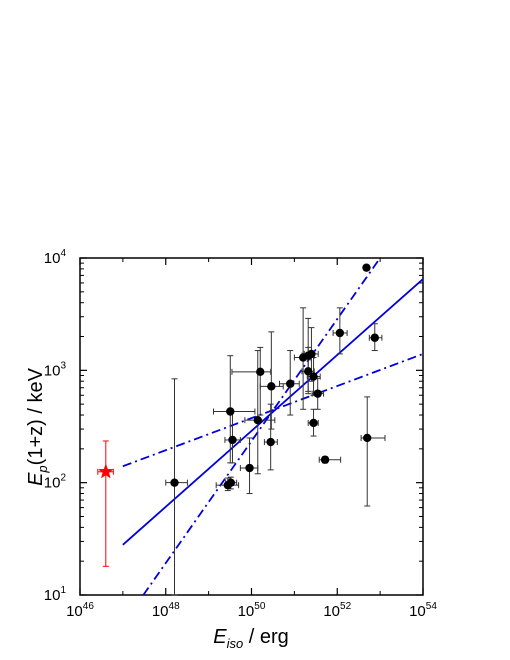 Image resolution: width=510 pixels, height=660 pixels. What do you see at coordinates (42, 469) in the screenshot?
I see `y-axis-label-sub: p` at bounding box center [42, 469].